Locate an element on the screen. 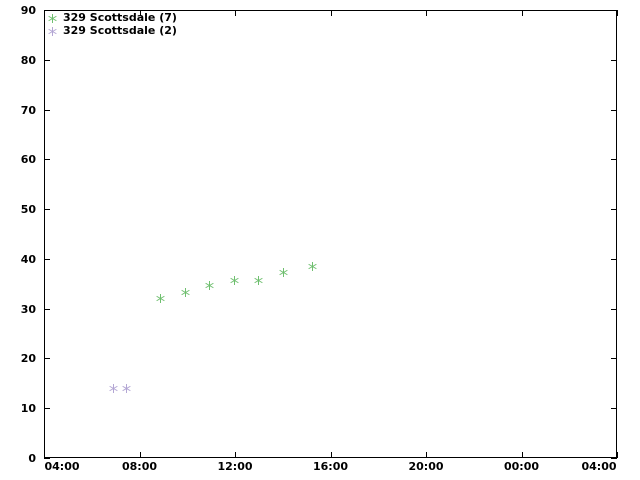 This screenshot has width=640, height=480. y-tick-label: 50 is located at coordinates (28, 210).